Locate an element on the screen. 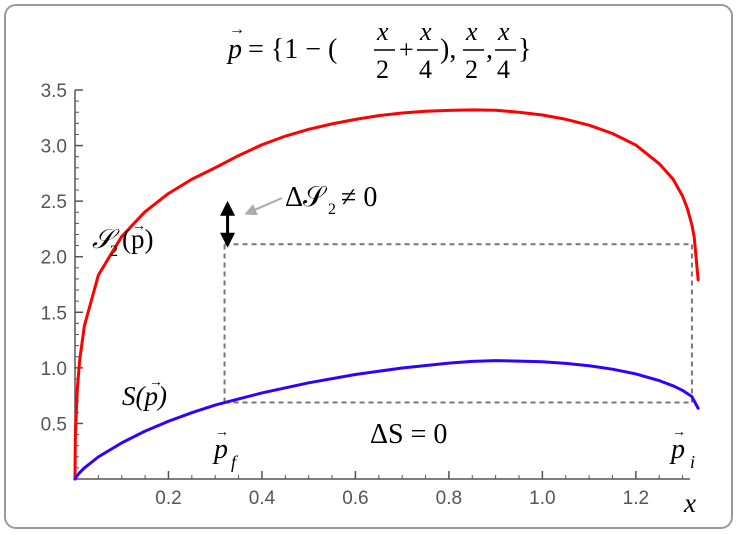 The height and width of the screenshot is (535, 739). pi-vector-arrow: → is located at coordinates (679, 432).